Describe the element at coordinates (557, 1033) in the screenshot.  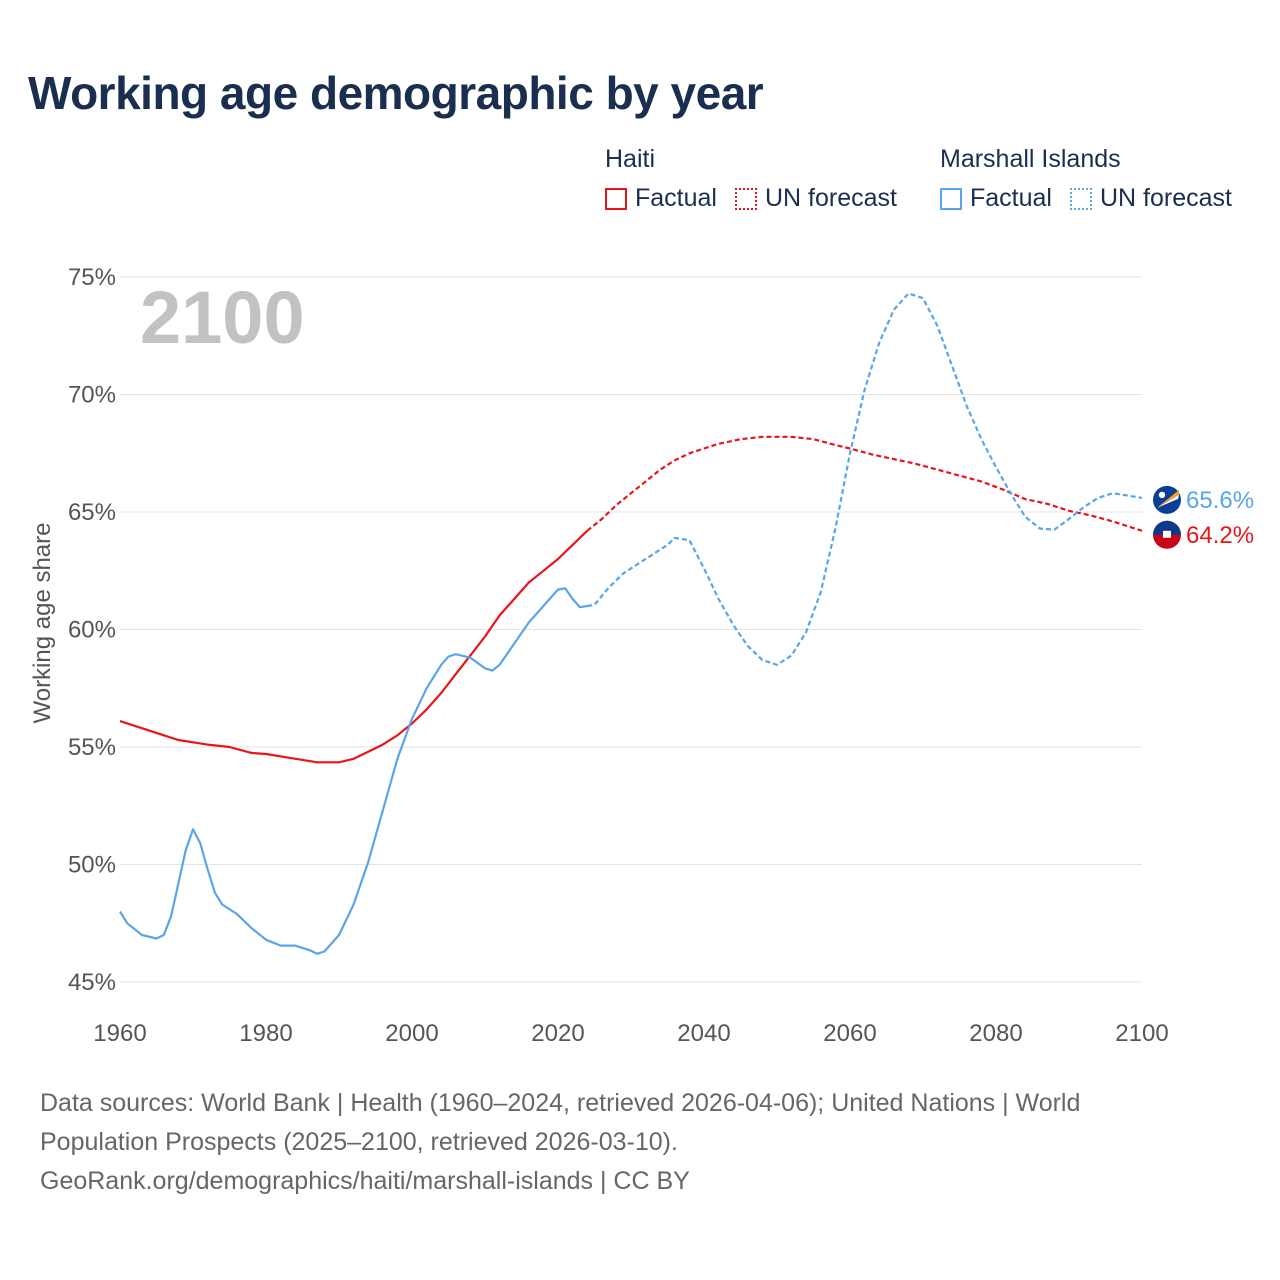
I see `x-tick-label: 2020` at that location.